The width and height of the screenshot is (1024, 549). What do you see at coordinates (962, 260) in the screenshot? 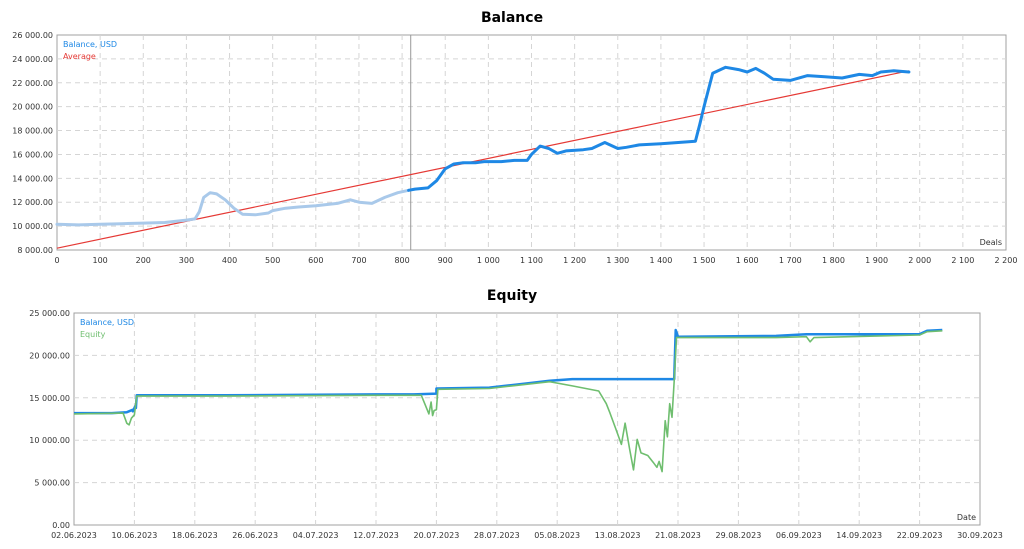
I see `balance-x-tick-label: 2 100` at bounding box center [962, 260].